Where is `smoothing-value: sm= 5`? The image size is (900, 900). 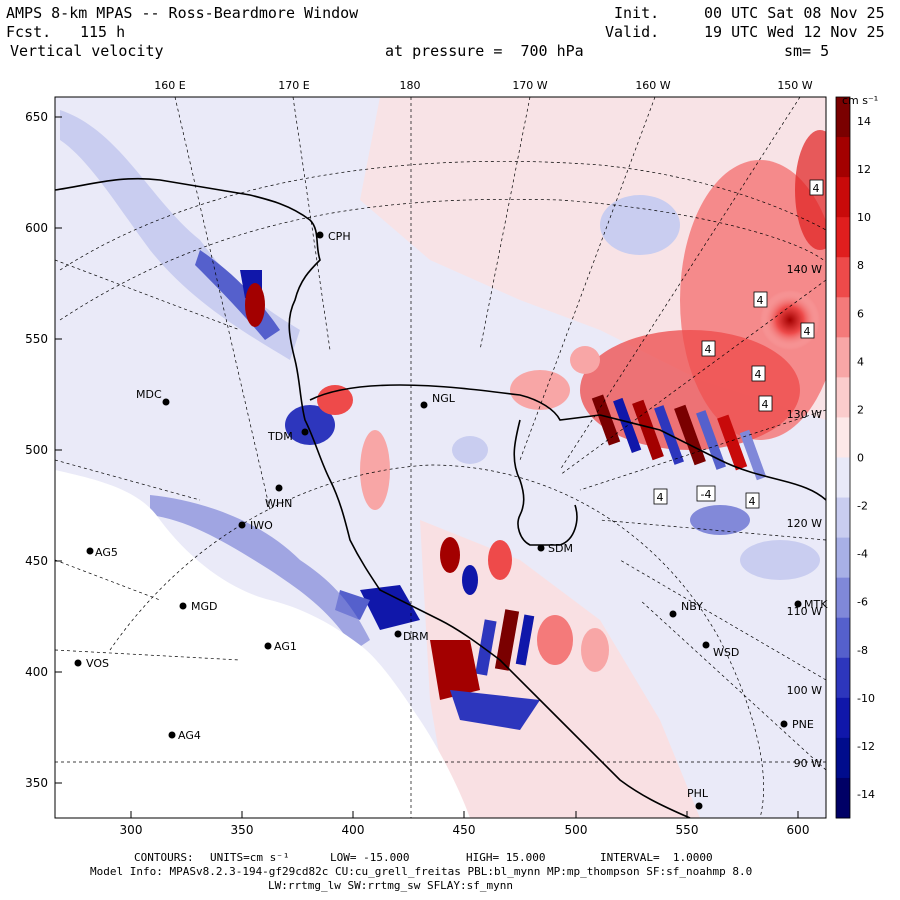 smoothing-value: sm= 5 is located at coordinates (807, 51).